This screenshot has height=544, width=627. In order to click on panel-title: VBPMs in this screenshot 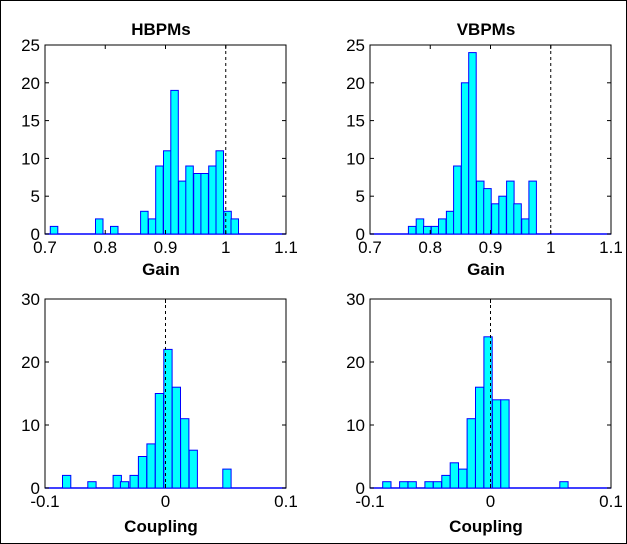, I will do `click(486, 29)`.